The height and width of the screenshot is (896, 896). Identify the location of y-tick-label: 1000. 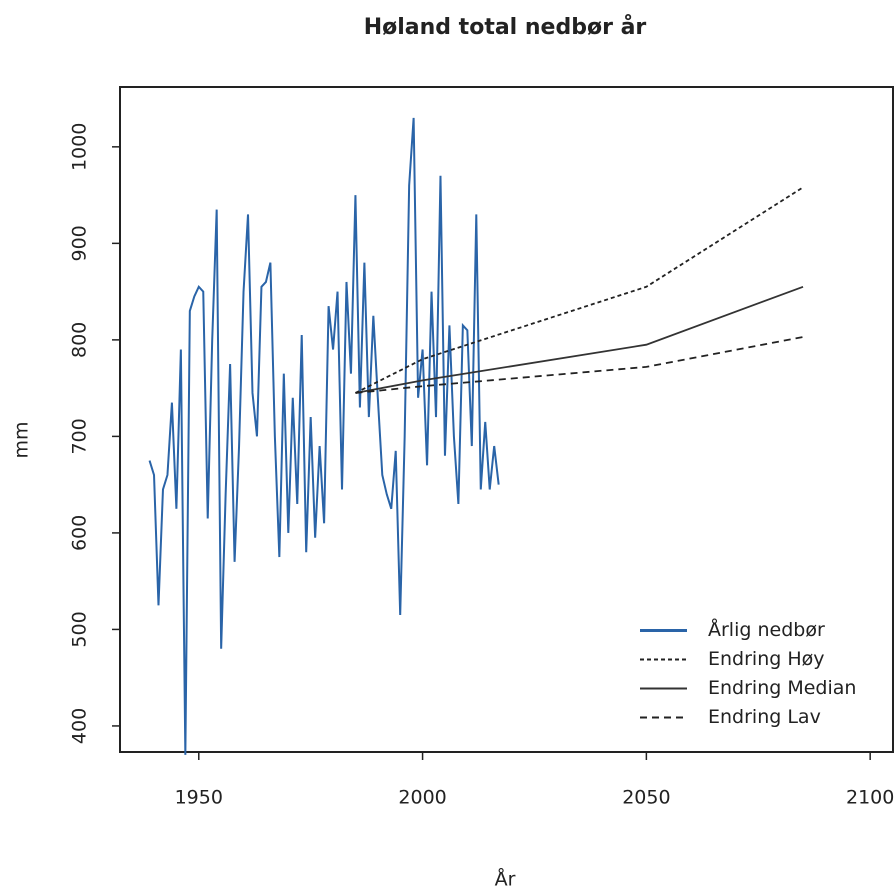
(80, 147).